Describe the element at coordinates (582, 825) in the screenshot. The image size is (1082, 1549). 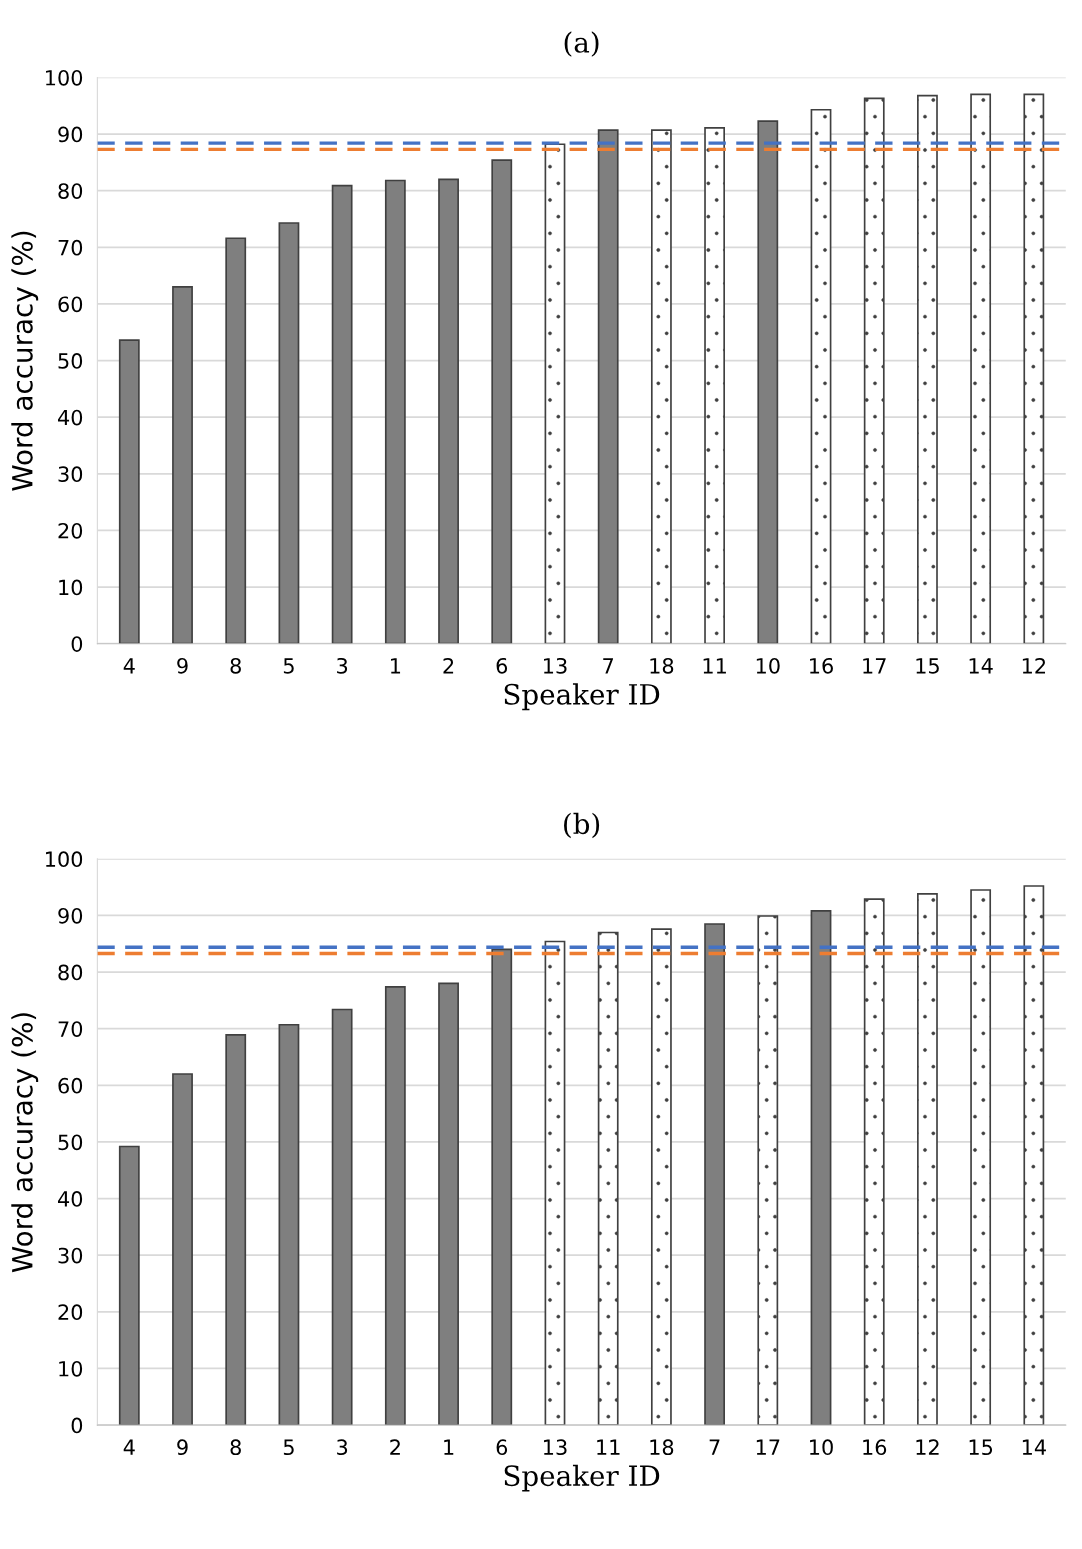
I see `chart-title: (b)` at that location.